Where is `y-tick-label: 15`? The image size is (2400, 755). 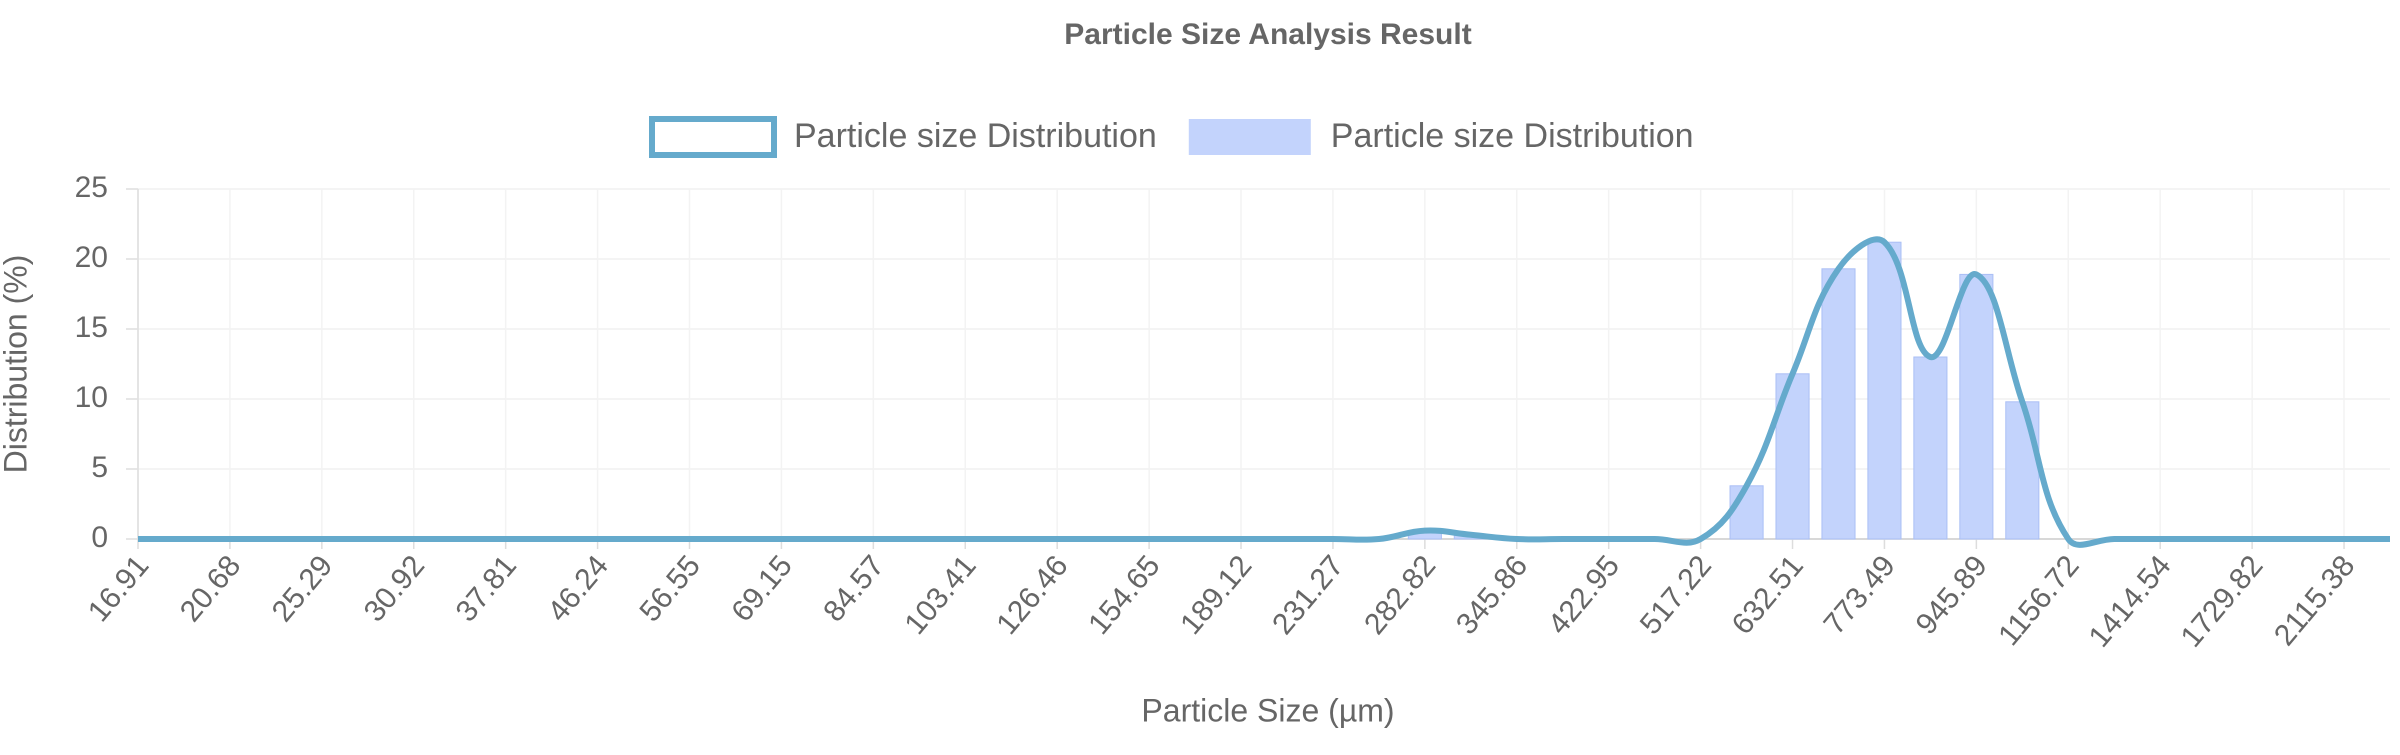 y-tick-label: 15 is located at coordinates (91, 327).